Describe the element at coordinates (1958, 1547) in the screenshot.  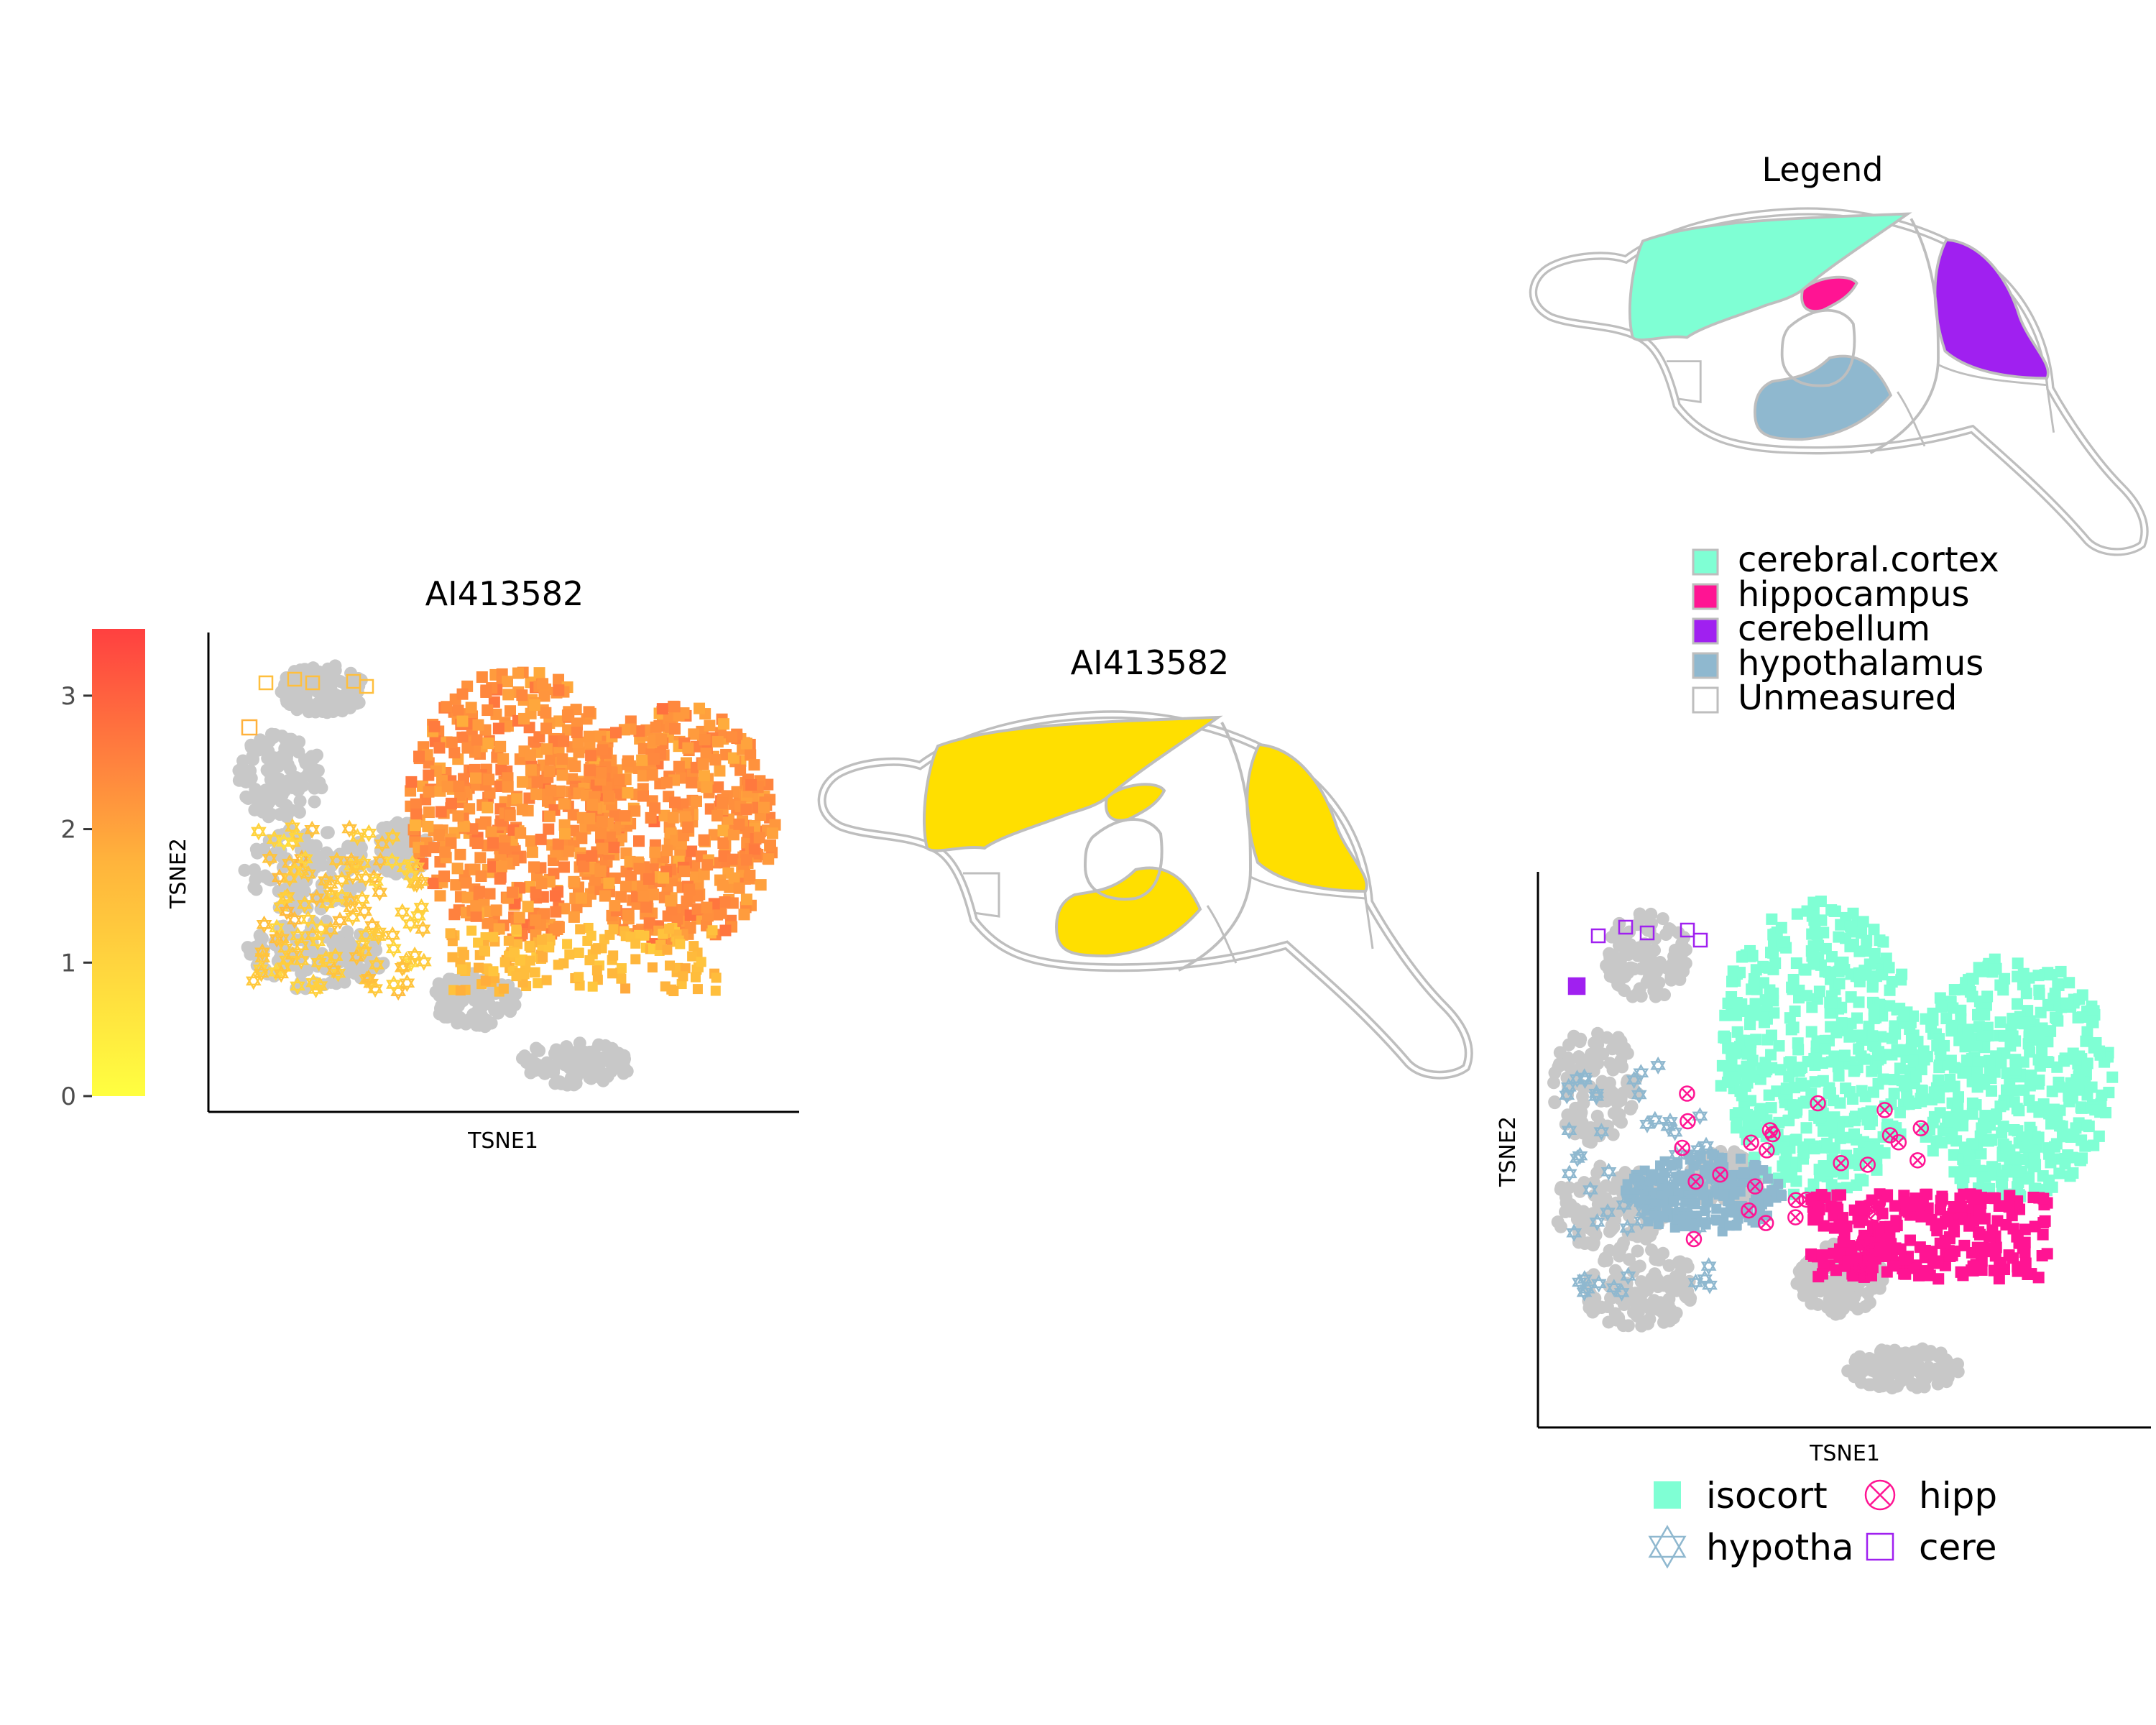
I see `shape-legend-label: cere` at that location.